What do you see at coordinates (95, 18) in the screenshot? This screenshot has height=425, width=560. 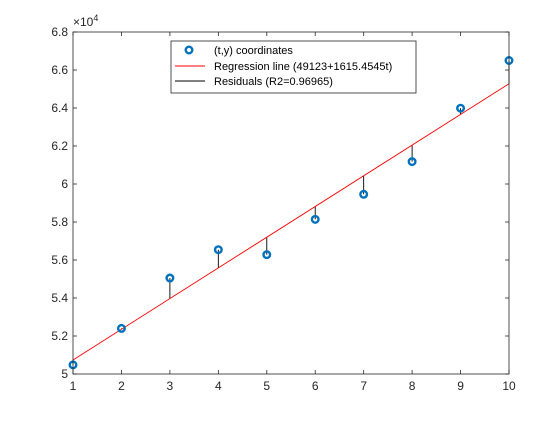 I see `y-exponent-power: 4` at bounding box center [95, 18].